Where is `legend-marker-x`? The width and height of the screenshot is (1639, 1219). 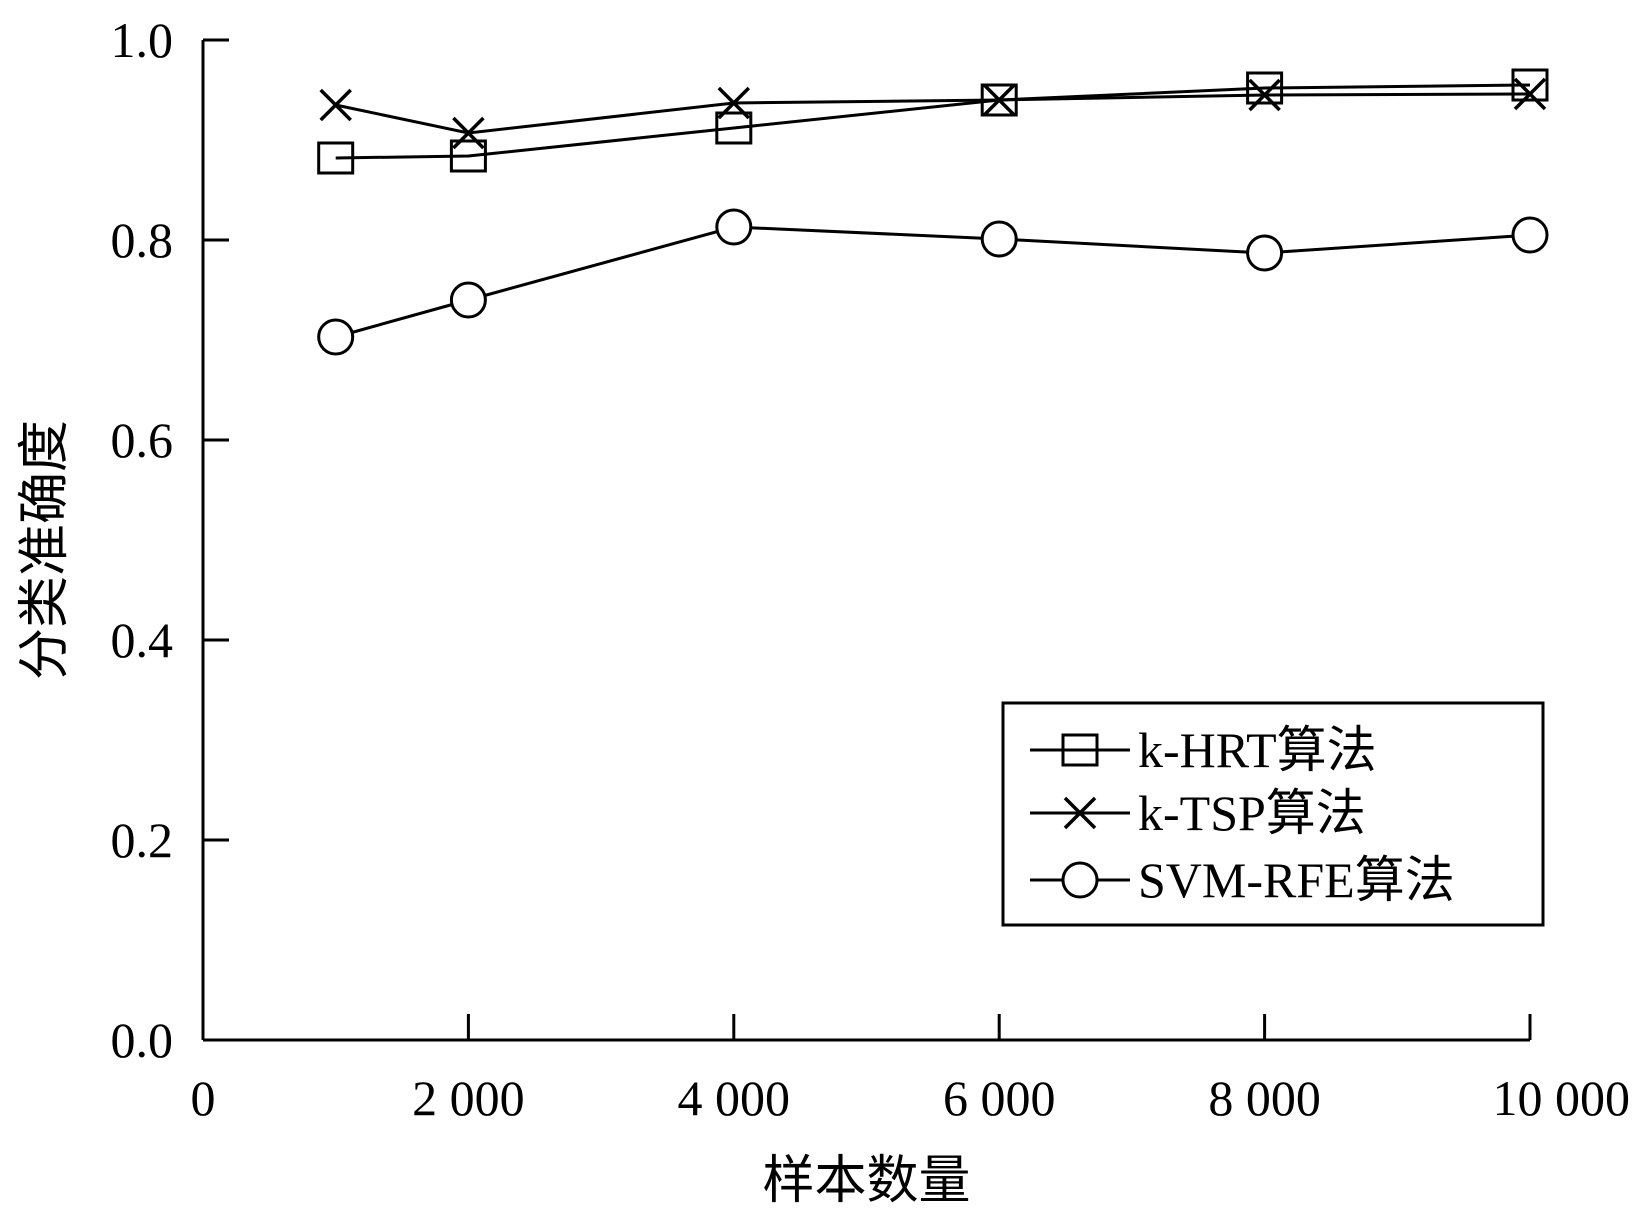 legend-marker-x is located at coordinates (1080, 813).